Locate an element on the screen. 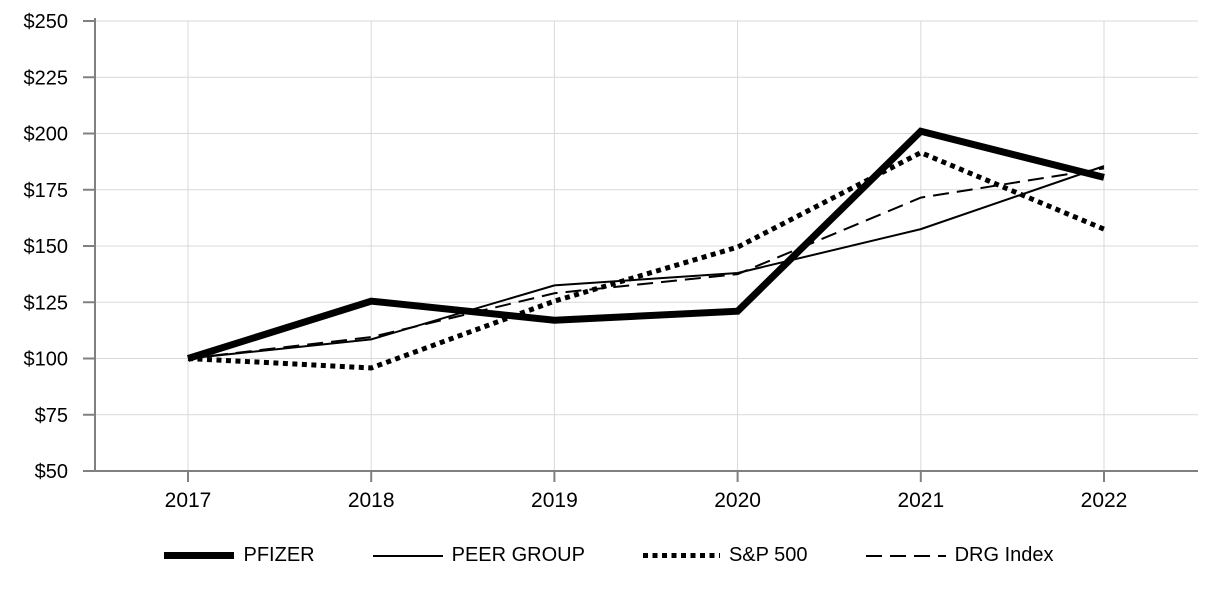 This screenshot has height=600, width=1218. chart-legend: PFIZER PEER GROUP S&P 500 DRG Index is located at coordinates (609, 555).